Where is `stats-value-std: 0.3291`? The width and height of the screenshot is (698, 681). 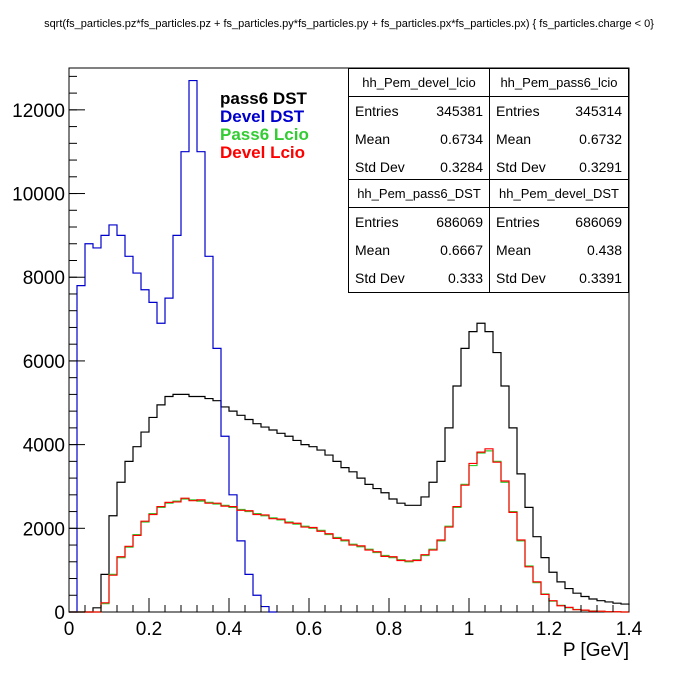 stats-value-std: 0.3291 is located at coordinates (600, 167).